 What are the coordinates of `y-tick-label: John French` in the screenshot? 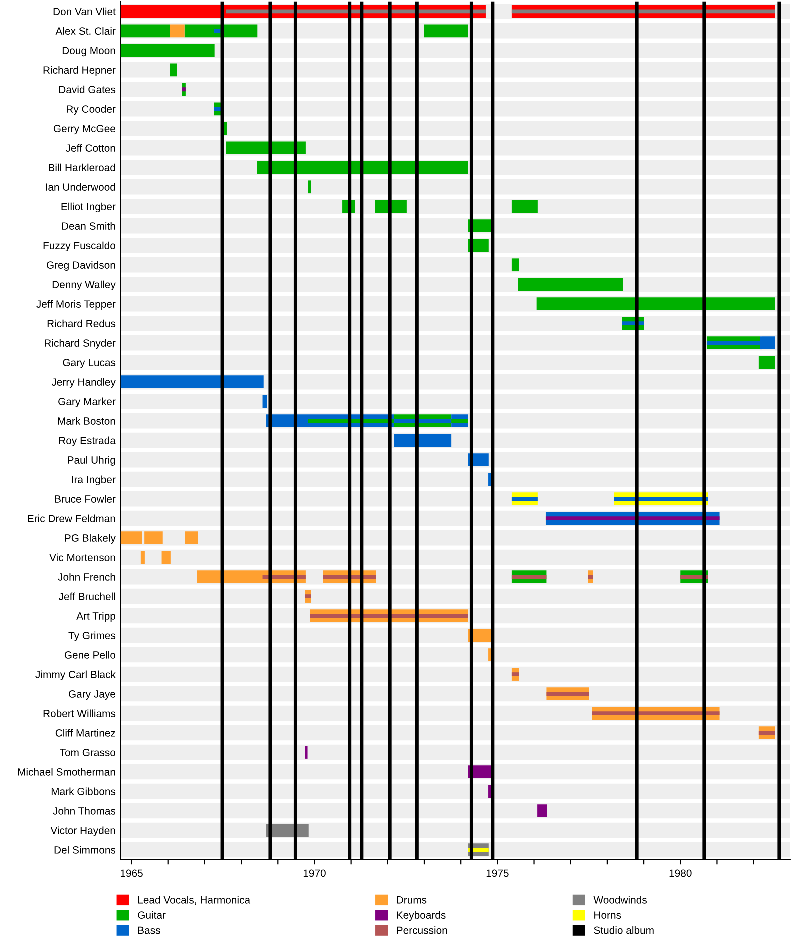 It's located at (87, 577).